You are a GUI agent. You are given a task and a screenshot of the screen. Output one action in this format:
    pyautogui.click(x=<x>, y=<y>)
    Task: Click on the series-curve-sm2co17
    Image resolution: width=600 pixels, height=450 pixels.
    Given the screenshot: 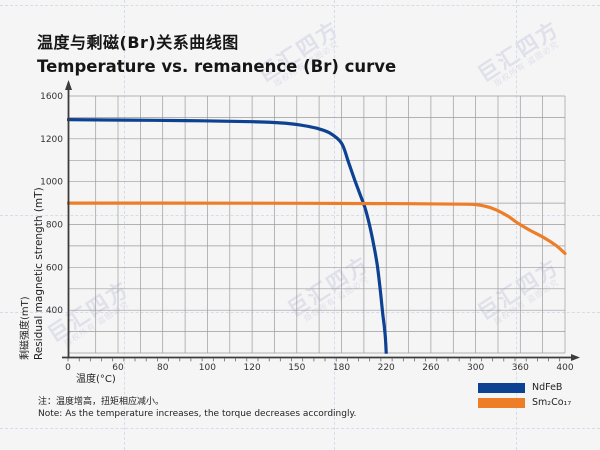 What is the action you would take?
    pyautogui.click(x=317, y=228)
    